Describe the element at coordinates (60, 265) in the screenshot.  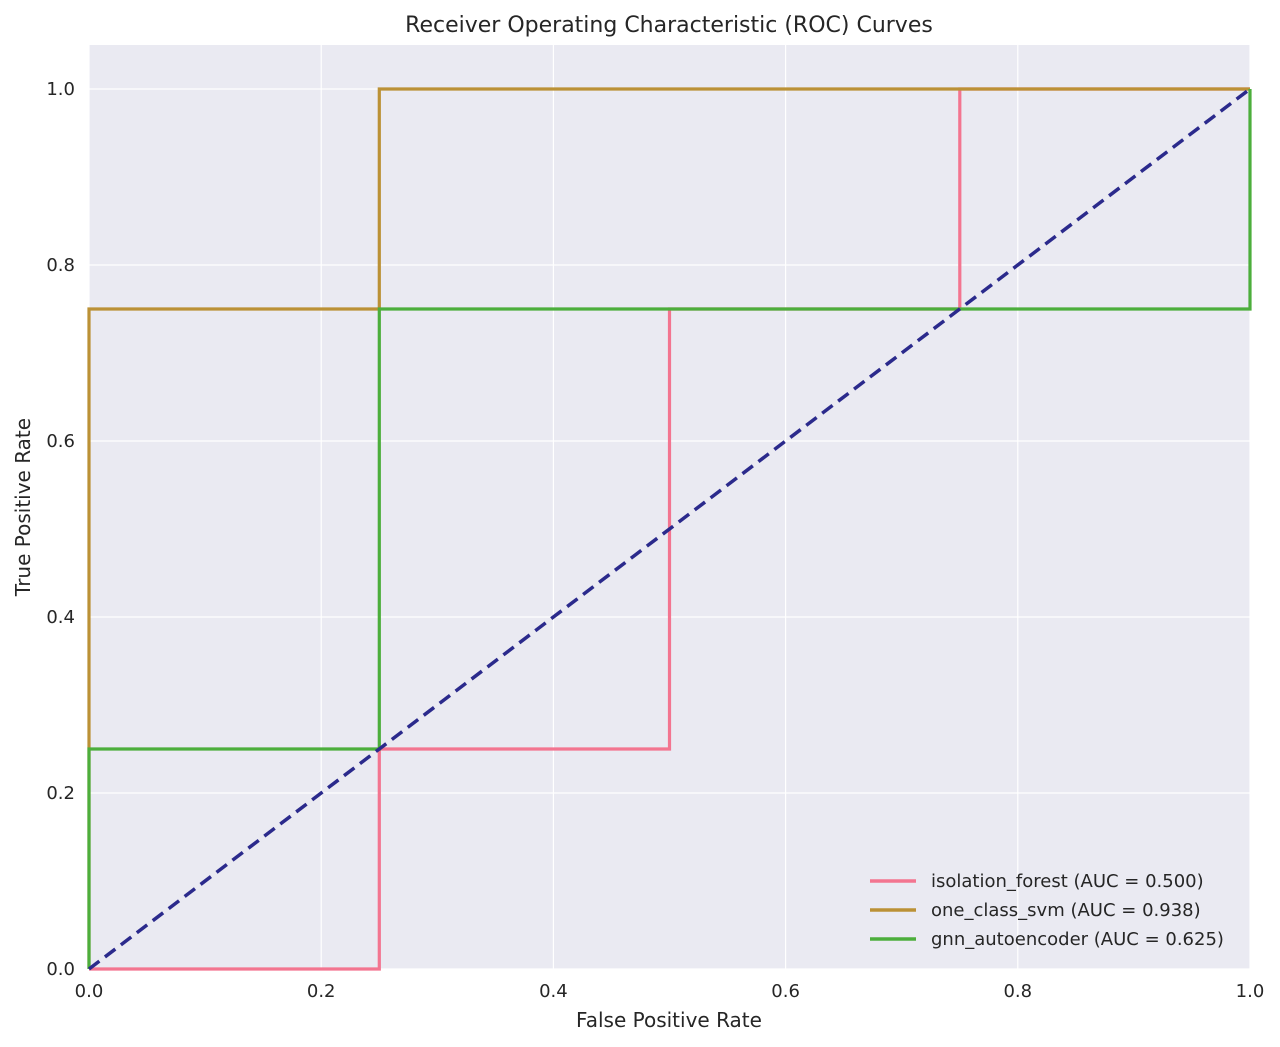
I see `y-tick-label: 0.8` at that location.